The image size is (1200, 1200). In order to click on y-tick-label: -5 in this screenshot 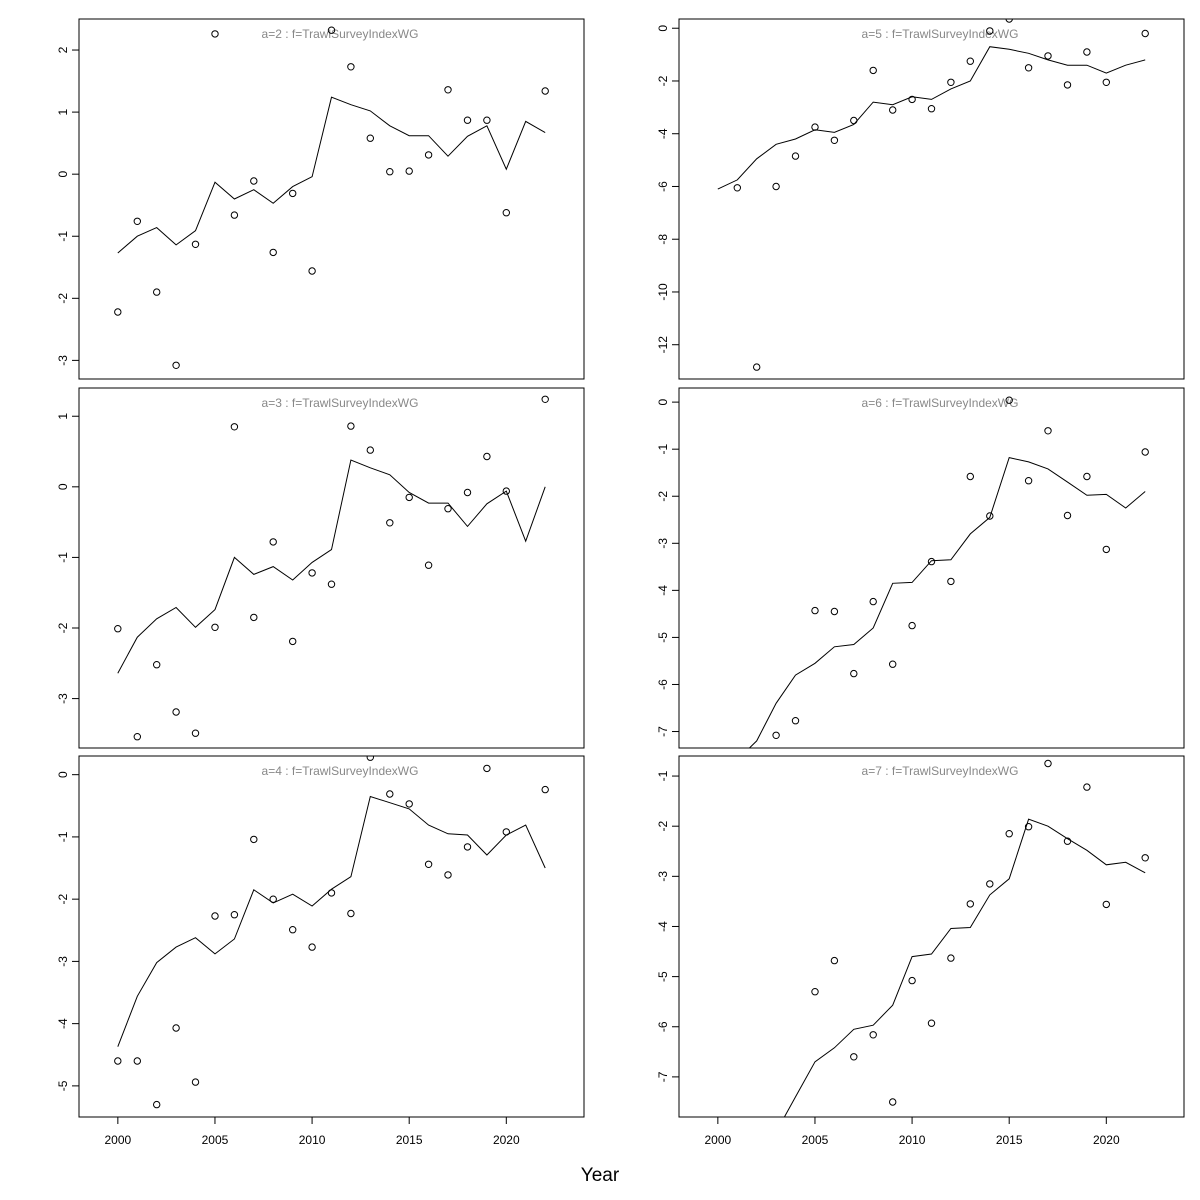, I will do `click(663, 976)`.